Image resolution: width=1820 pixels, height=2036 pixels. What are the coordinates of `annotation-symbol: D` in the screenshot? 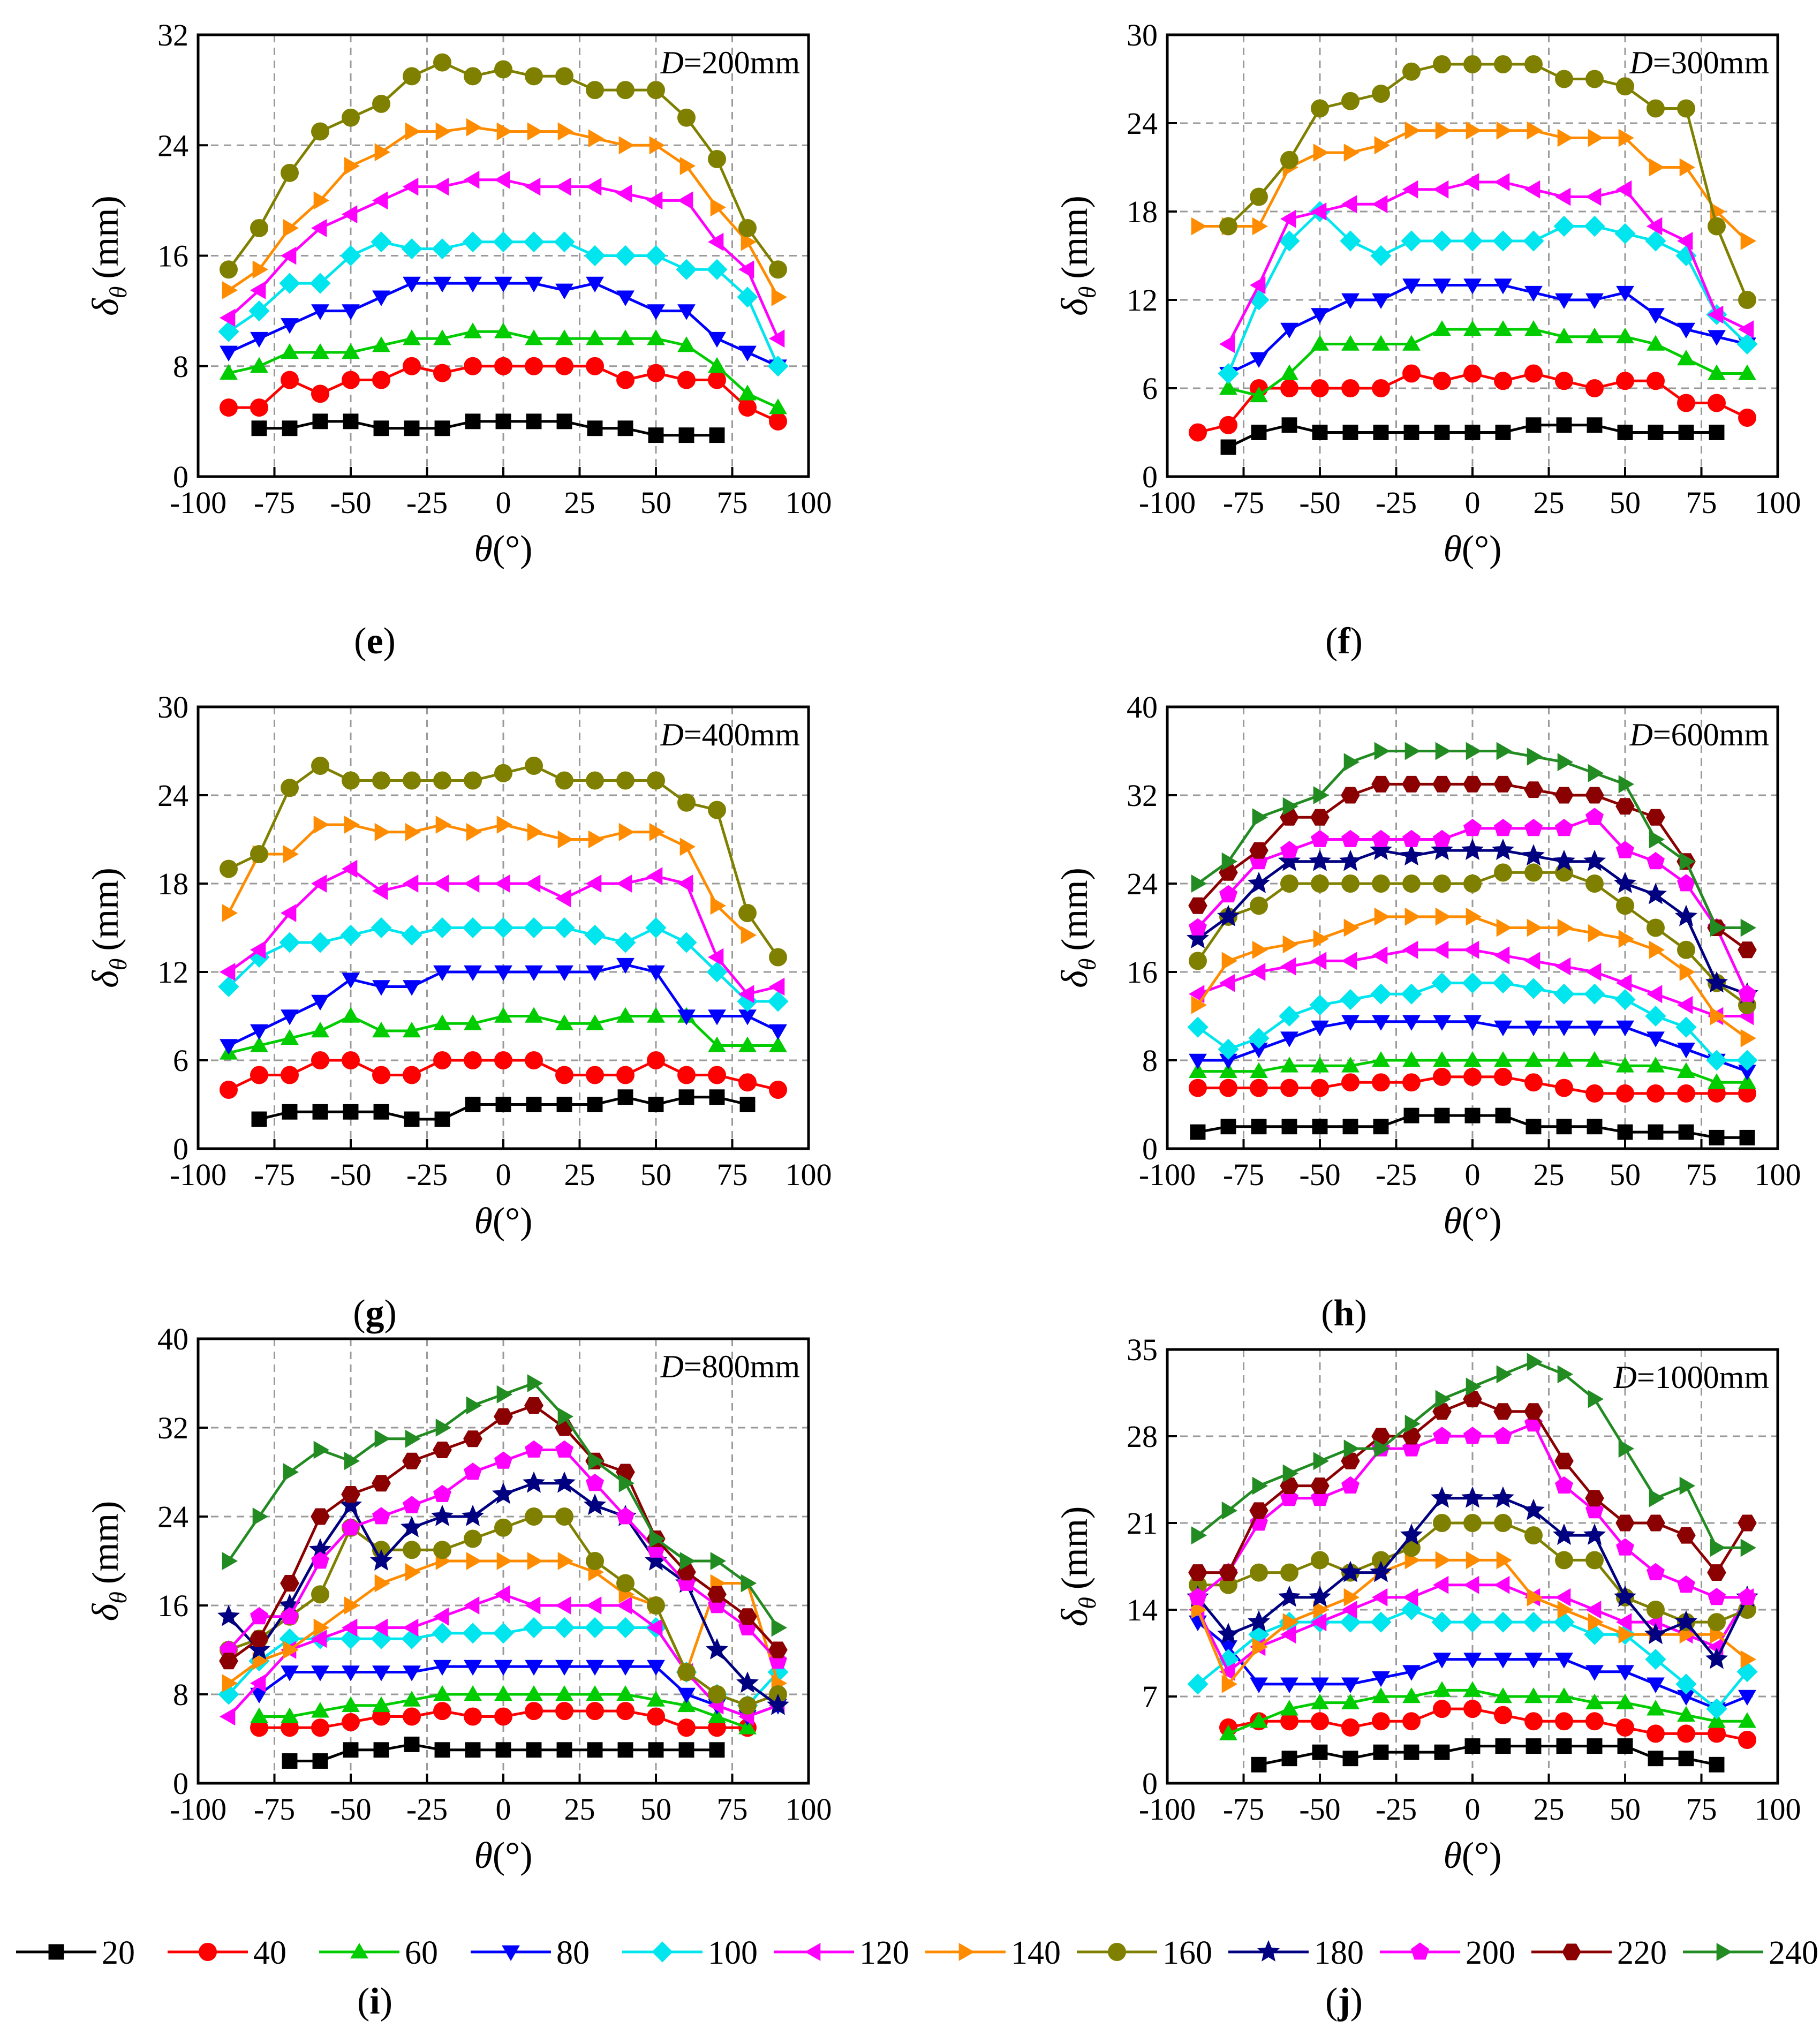 It's located at (671, 1366).